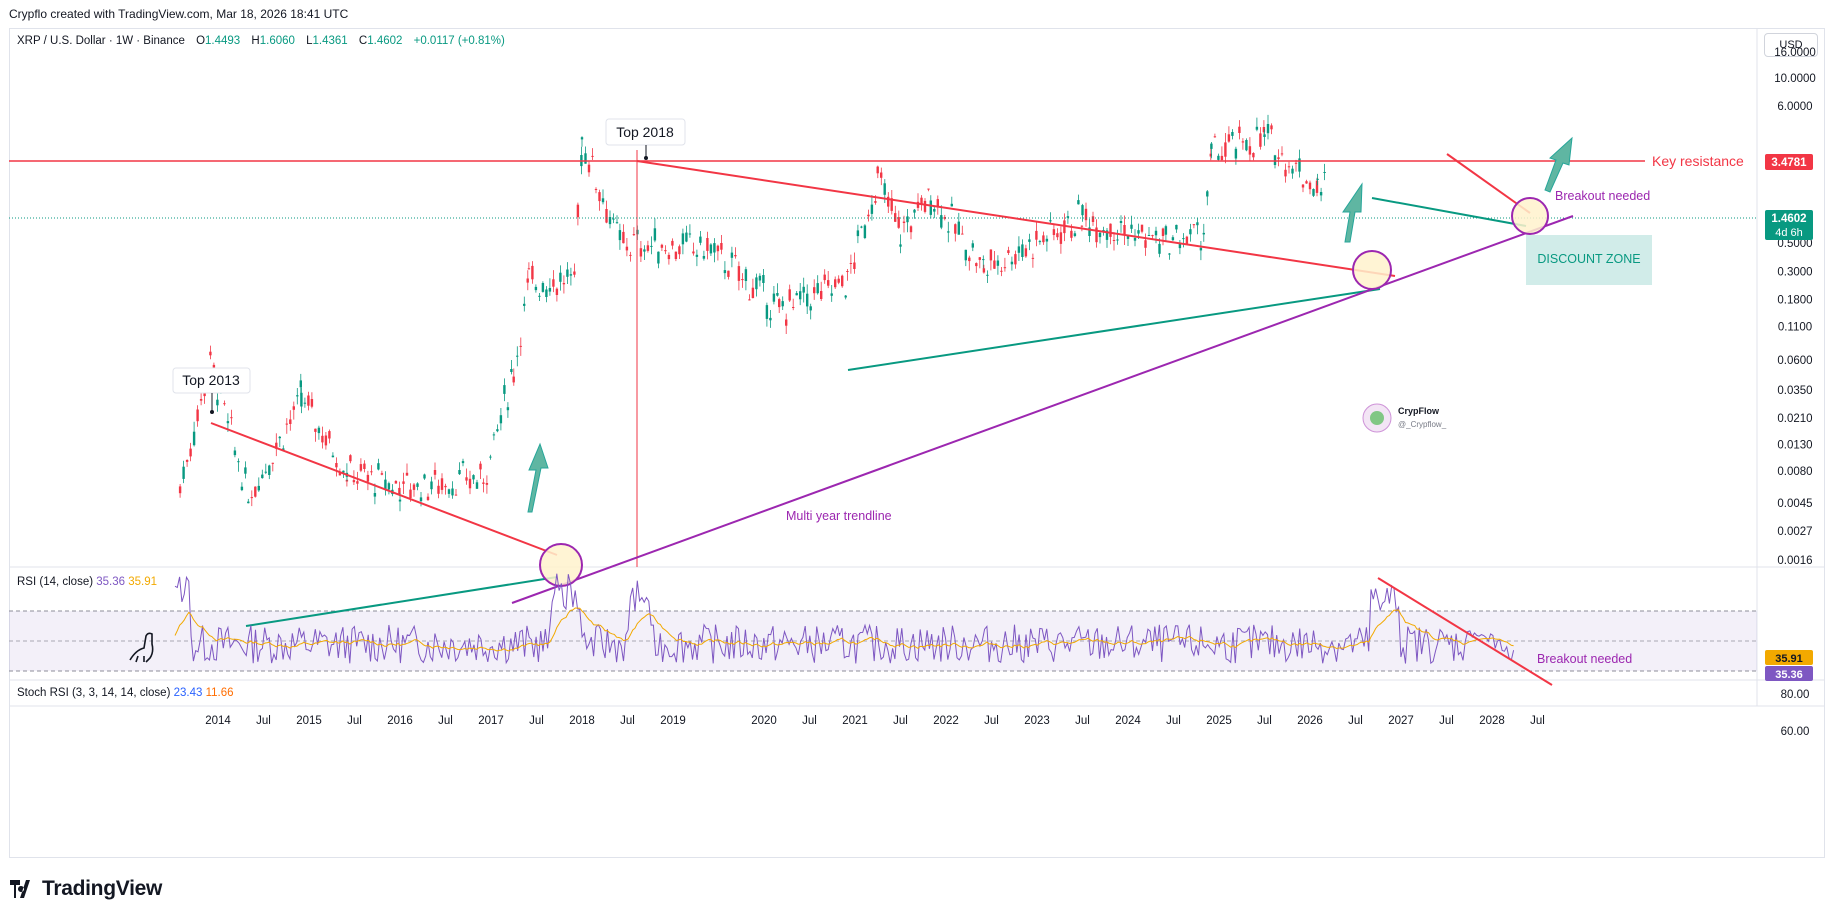 Image resolution: width=1835 pixels, height=918 pixels. Describe the element at coordinates (1794, 532) in the screenshot. I see `price-tick: 0.0027` at that location.